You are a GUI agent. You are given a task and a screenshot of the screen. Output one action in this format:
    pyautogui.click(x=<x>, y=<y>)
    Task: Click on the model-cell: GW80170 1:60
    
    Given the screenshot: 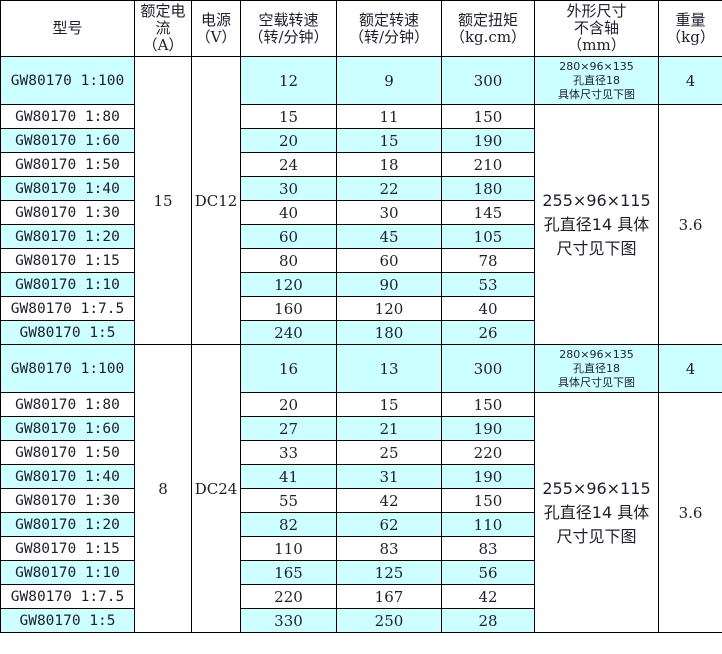 What is the action you would take?
    pyautogui.click(x=67, y=140)
    